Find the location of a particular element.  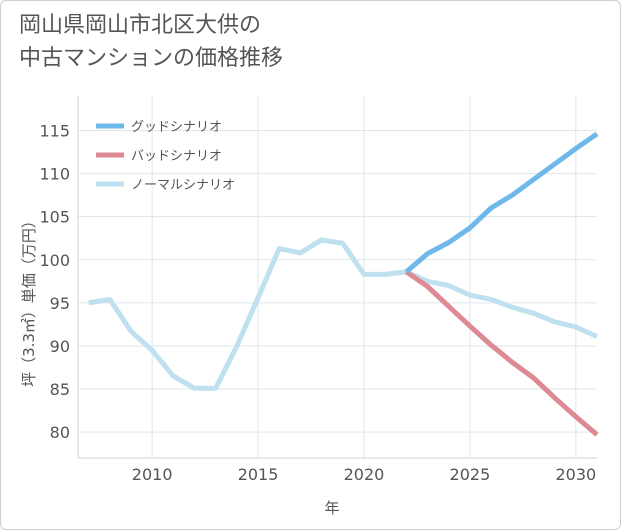

y-tick-label: 105 is located at coordinates (54, 217).